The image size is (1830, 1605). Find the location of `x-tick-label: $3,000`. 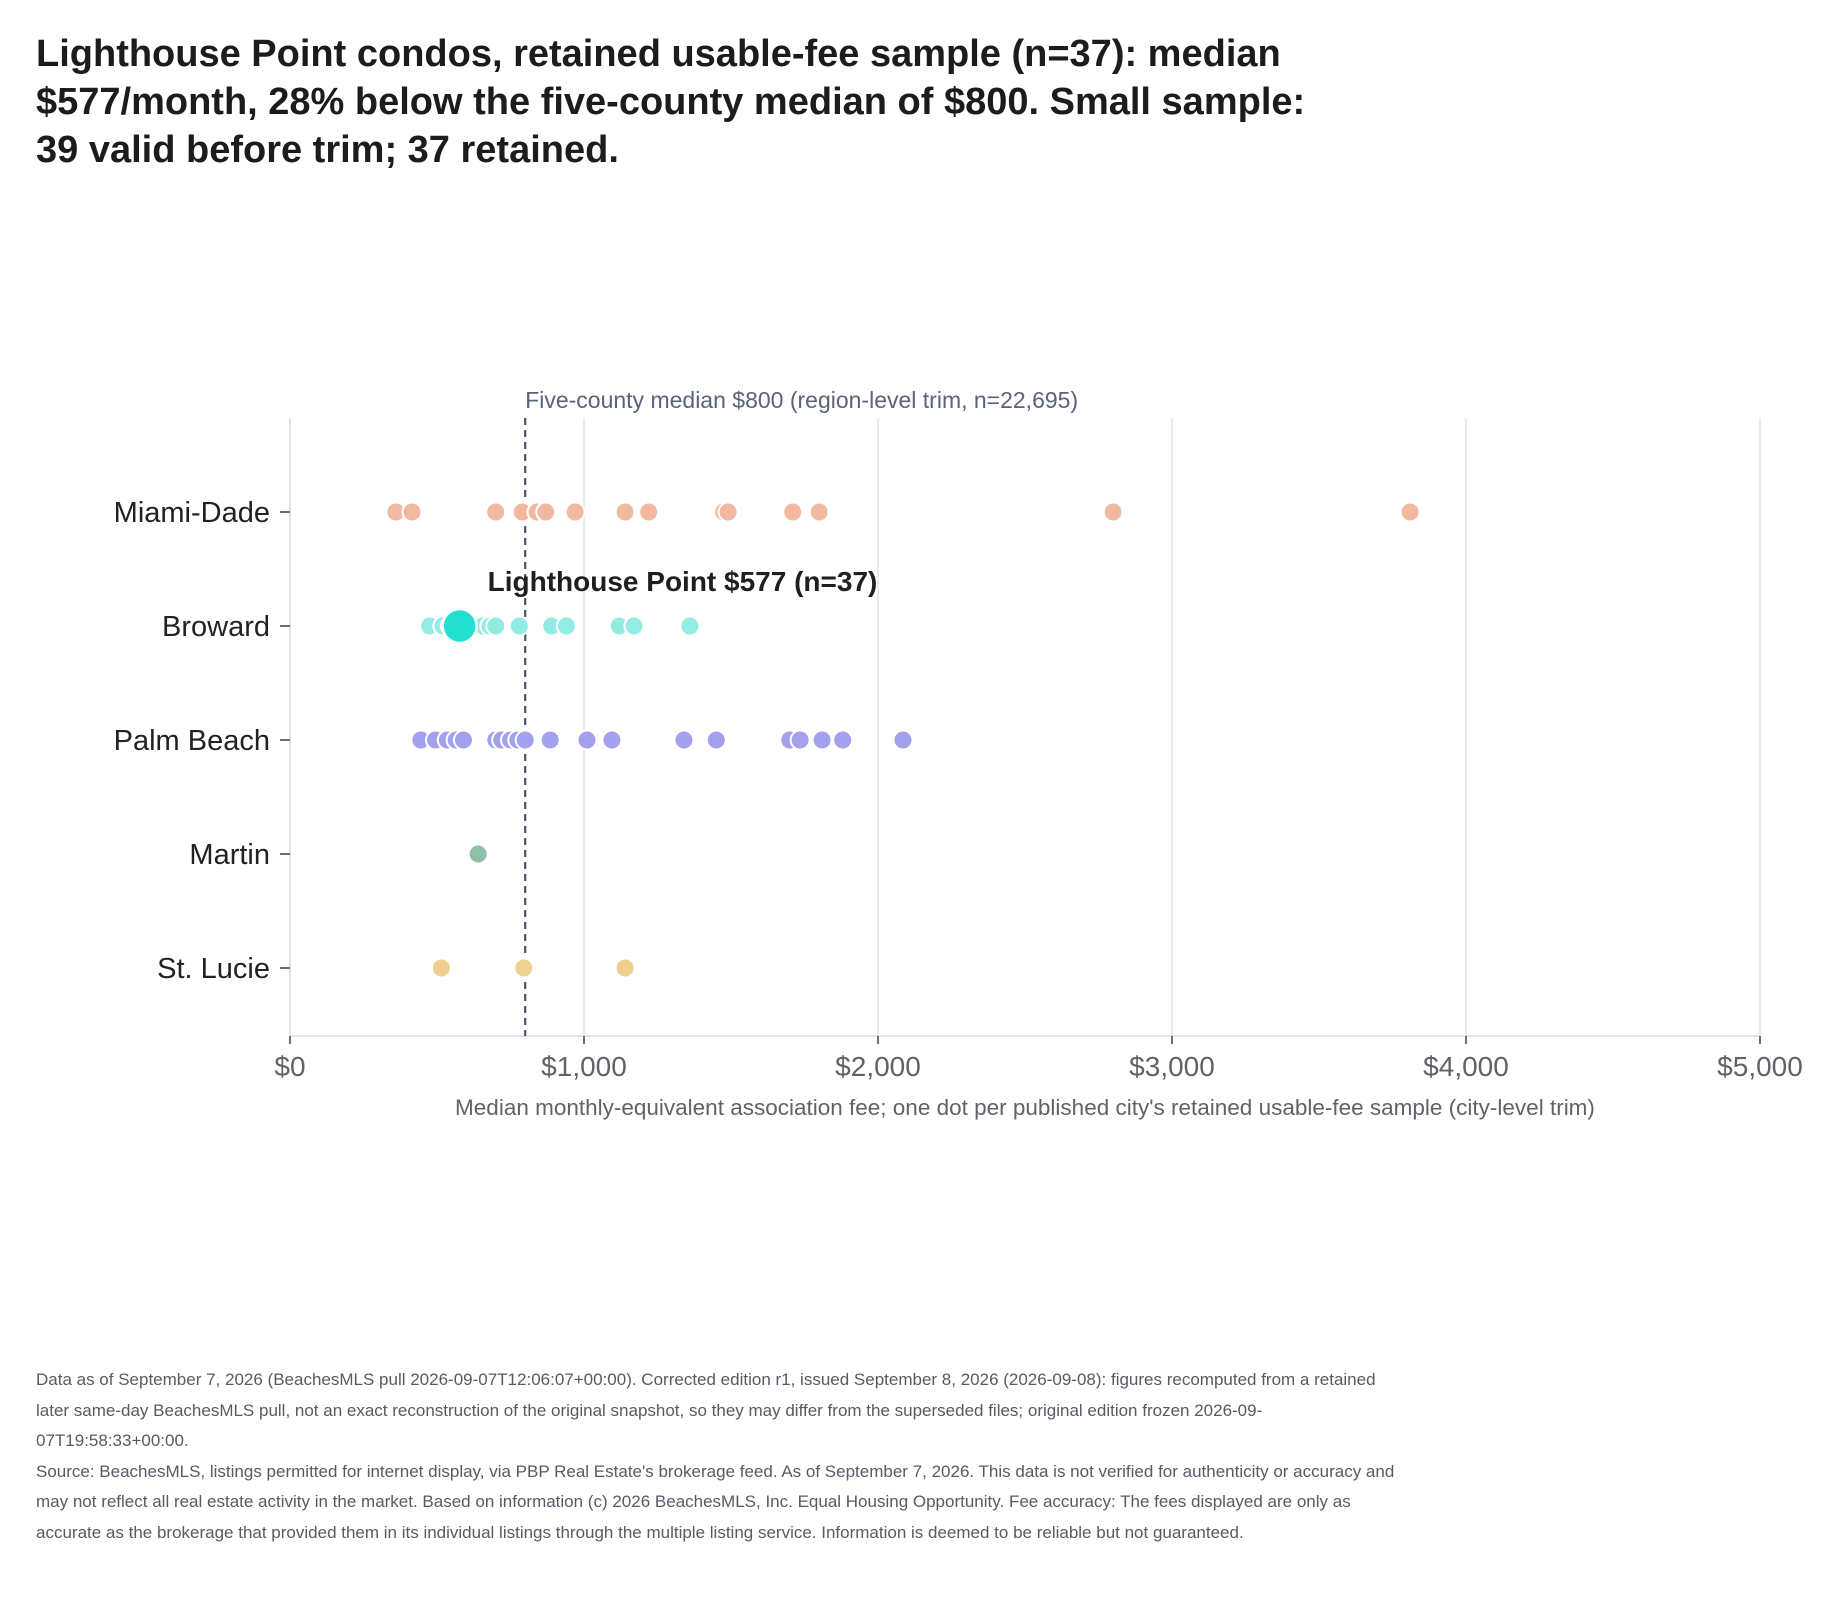

x-tick-label: $3,000 is located at coordinates (1172, 1066).